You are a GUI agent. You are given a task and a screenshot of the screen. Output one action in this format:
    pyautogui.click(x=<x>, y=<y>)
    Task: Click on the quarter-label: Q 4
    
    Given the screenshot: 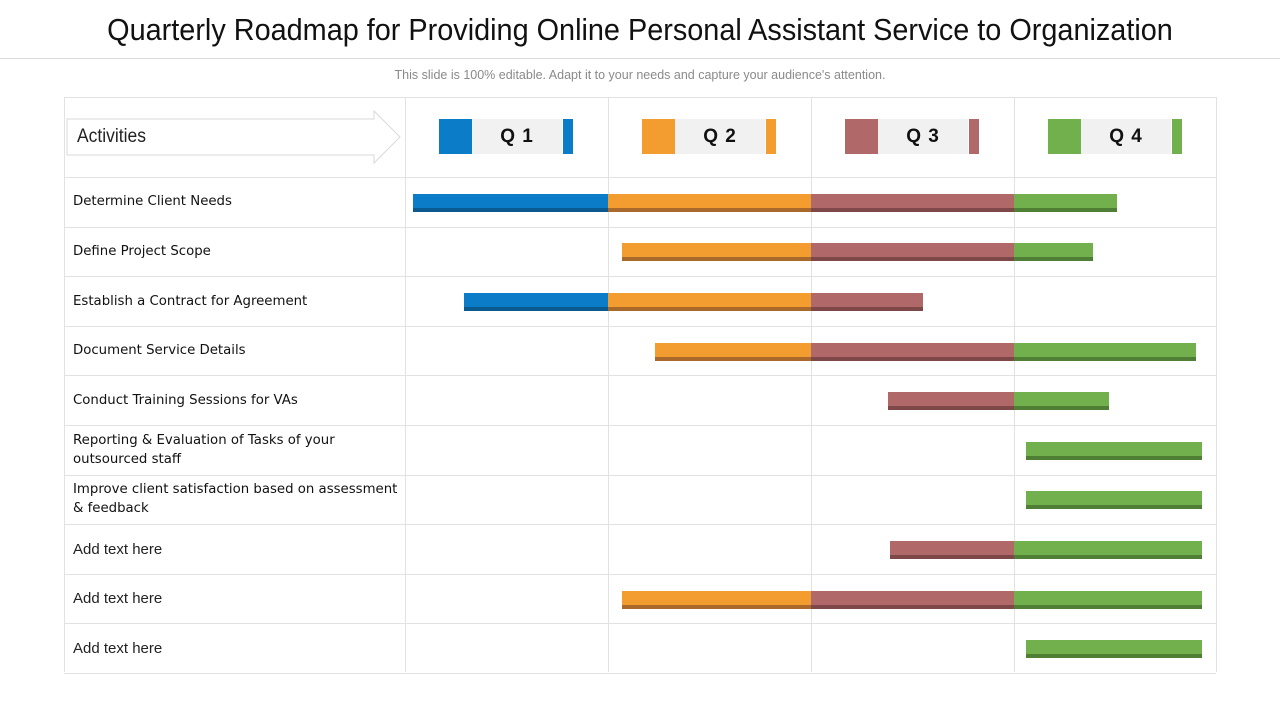 What is the action you would take?
    pyautogui.click(x=1126, y=136)
    